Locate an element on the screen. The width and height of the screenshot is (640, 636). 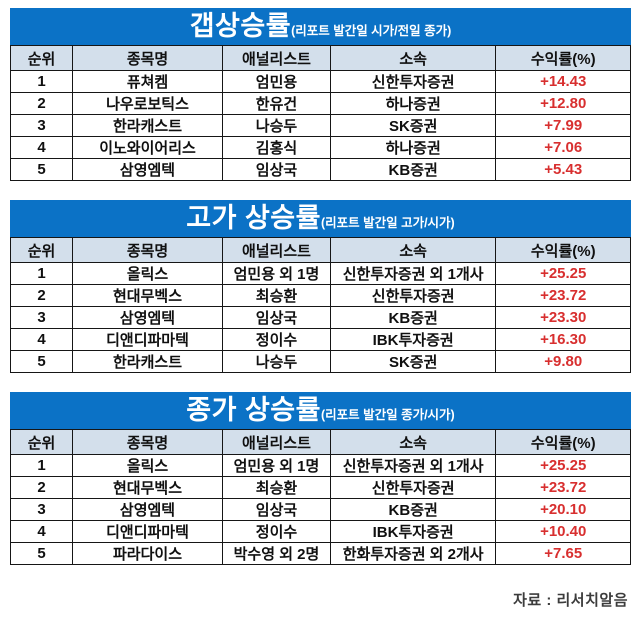
table-subtitle: (리포트 발간일 종가/시가) is located at coordinates (387, 415).